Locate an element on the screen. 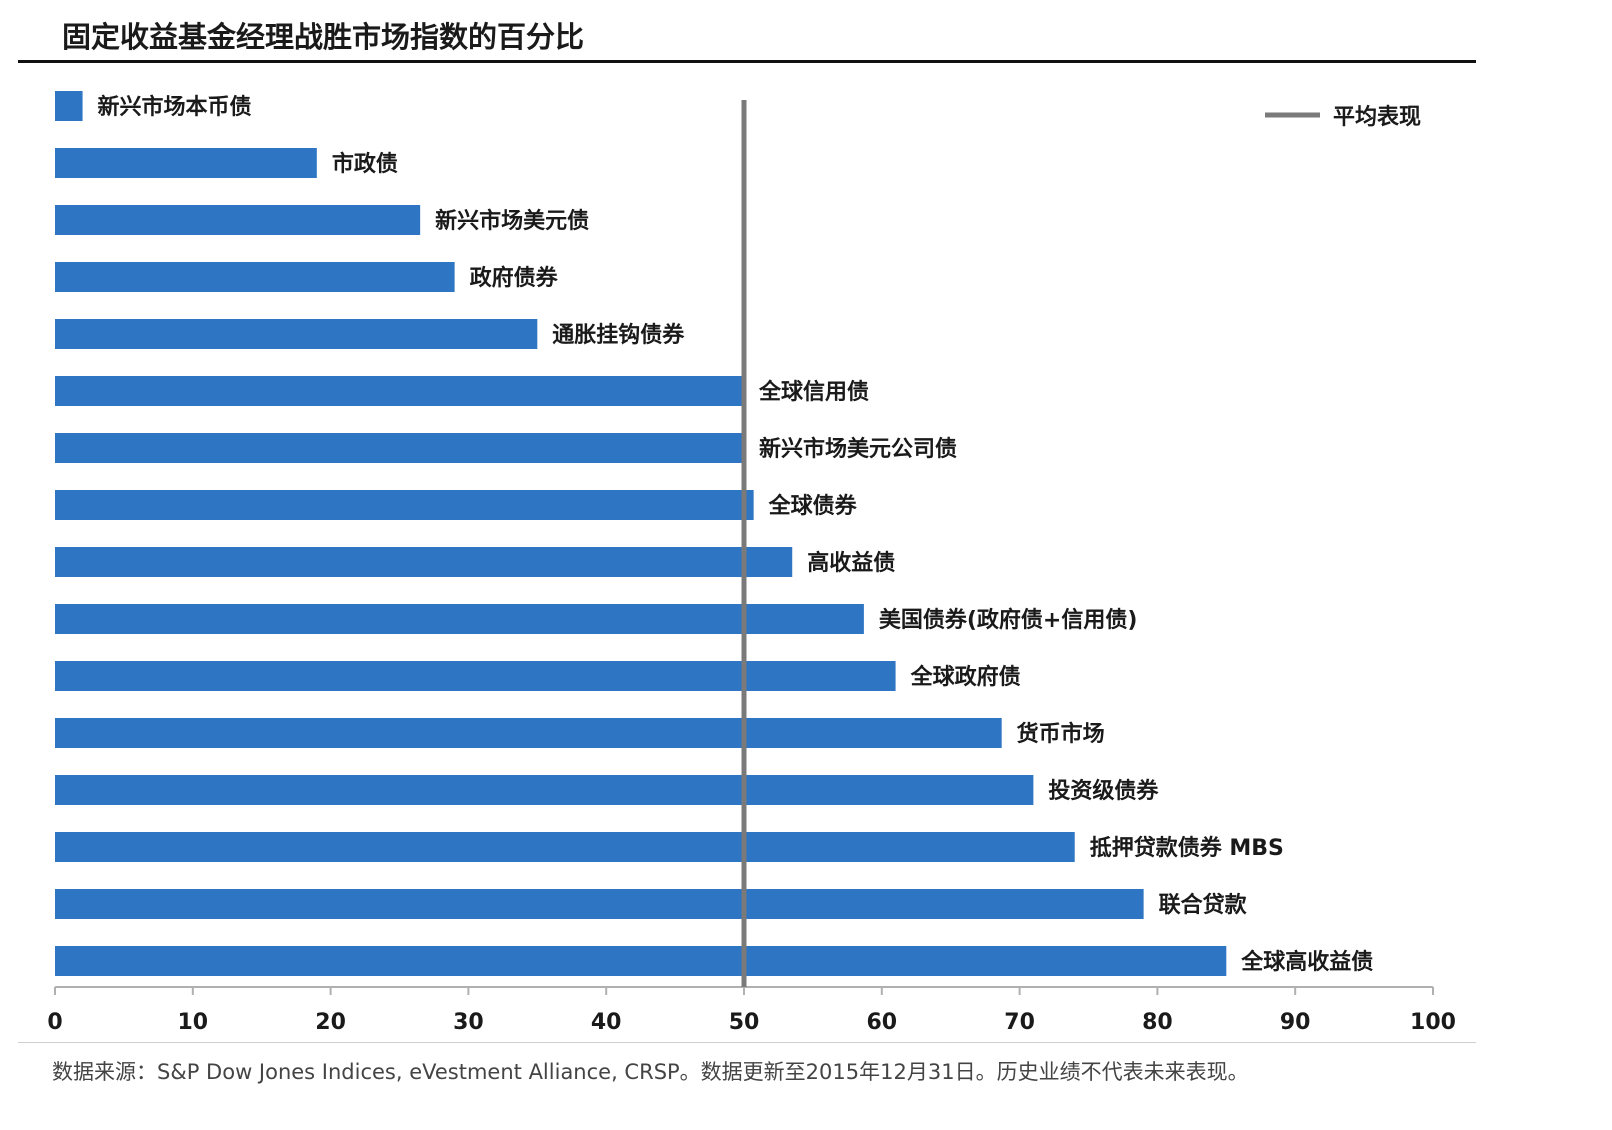 This screenshot has height=1130, width=1612. x-tick-label: 10 is located at coordinates (192, 1022).